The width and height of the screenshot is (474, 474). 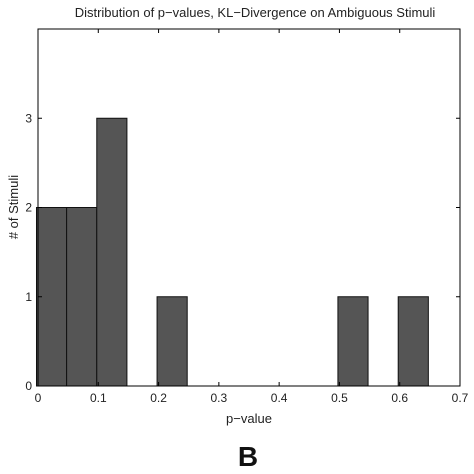 I want to click on x-tick-label: 0.1, so click(x=98, y=398).